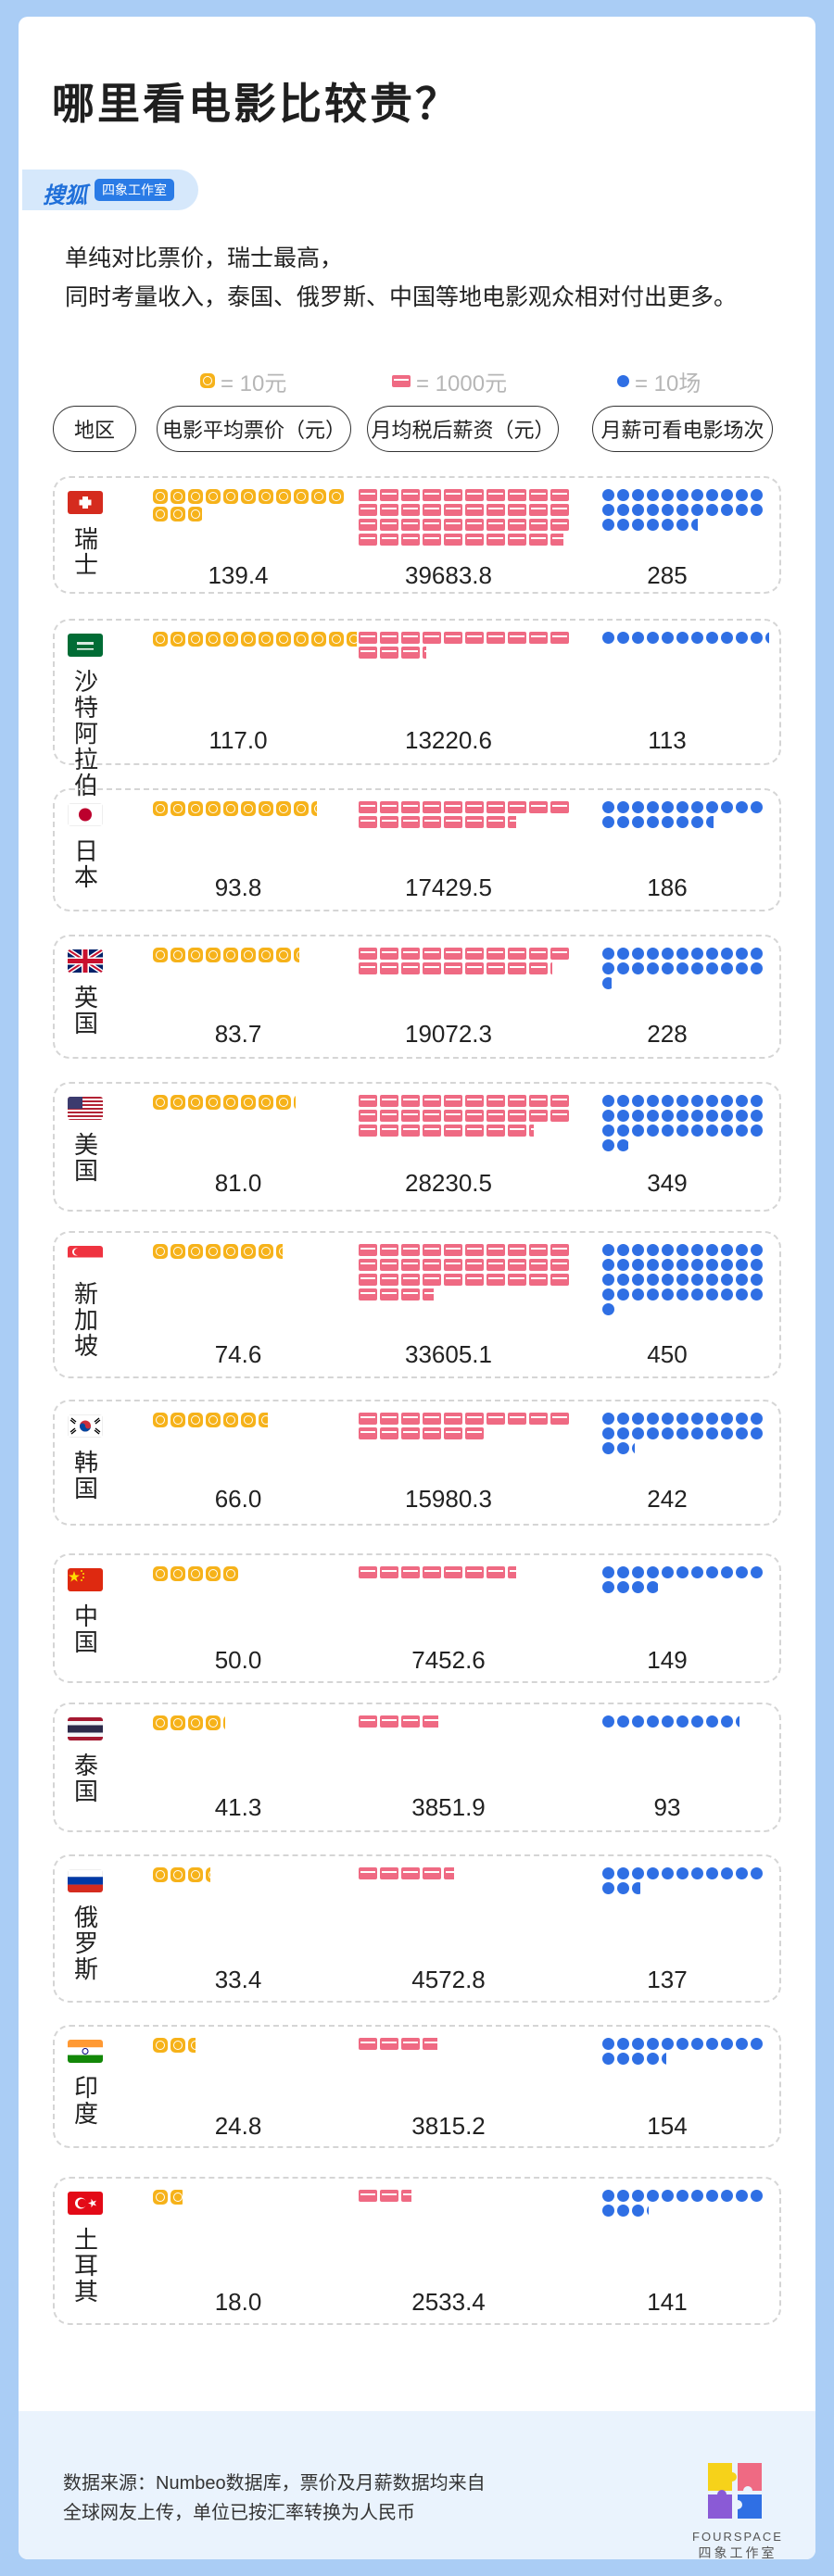 This screenshot has width=834, height=2576. I want to click on legend-dot: = 10场, so click(659, 381).